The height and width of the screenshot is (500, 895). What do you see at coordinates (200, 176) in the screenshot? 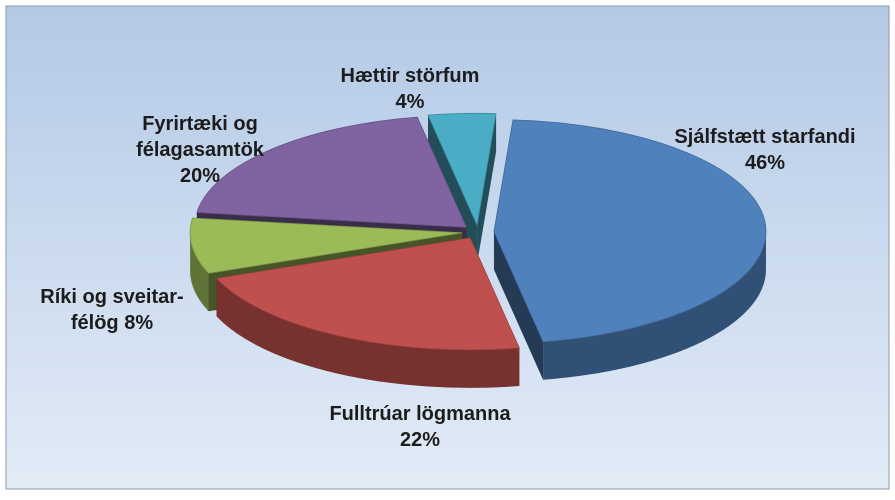
I see `value-label: 20%` at bounding box center [200, 176].